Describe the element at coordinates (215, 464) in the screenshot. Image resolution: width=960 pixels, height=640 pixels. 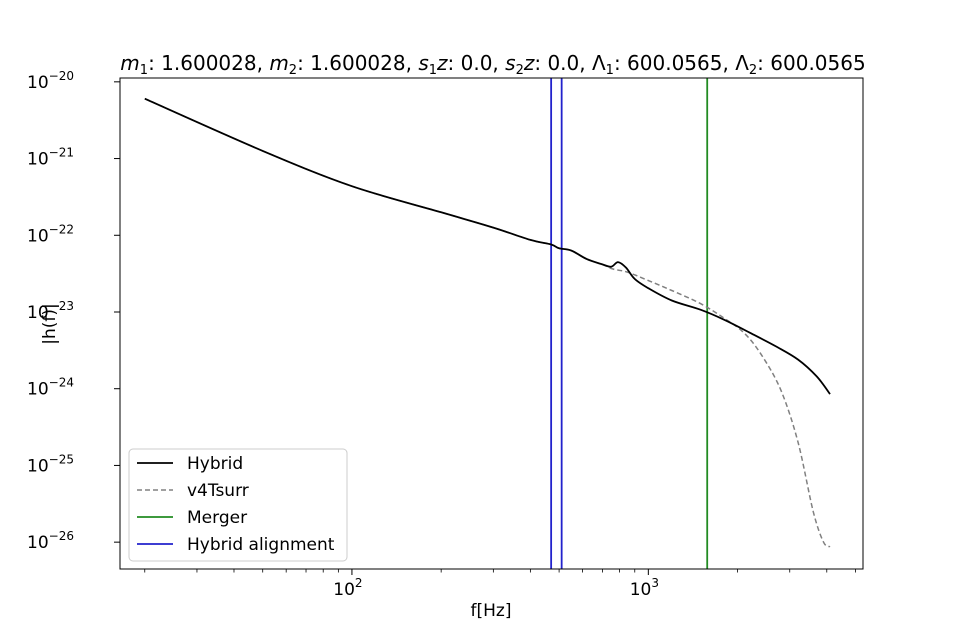
I see `legend-label-hybrid: Hybrid` at that location.